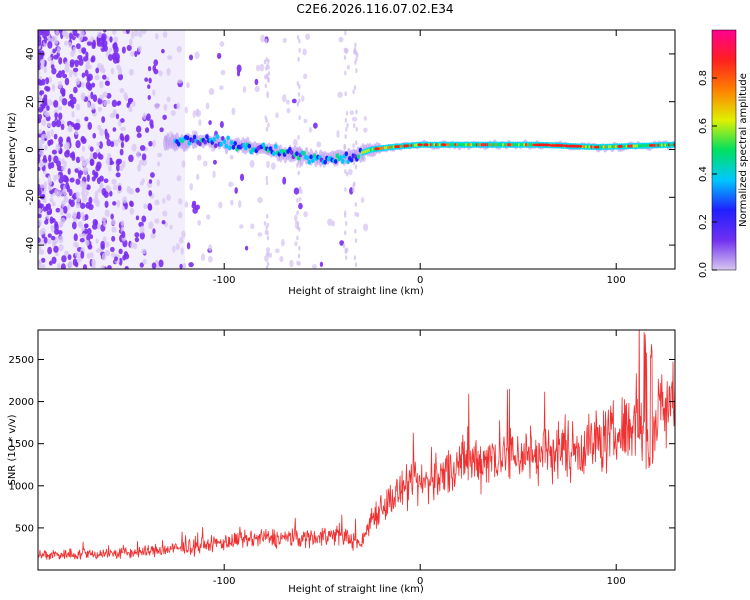 The height and width of the screenshot is (600, 750). Describe the element at coordinates (21, 444) in the screenshot. I see `y-tick-label: 1500` at that location.